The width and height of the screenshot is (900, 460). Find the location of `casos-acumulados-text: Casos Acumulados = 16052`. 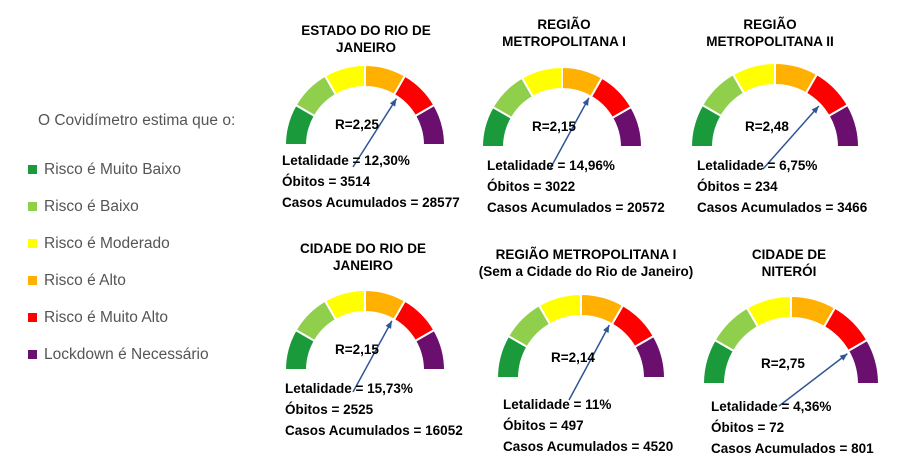

casos-acumulados-text: Casos Acumulados = 16052 is located at coordinates (374, 430).